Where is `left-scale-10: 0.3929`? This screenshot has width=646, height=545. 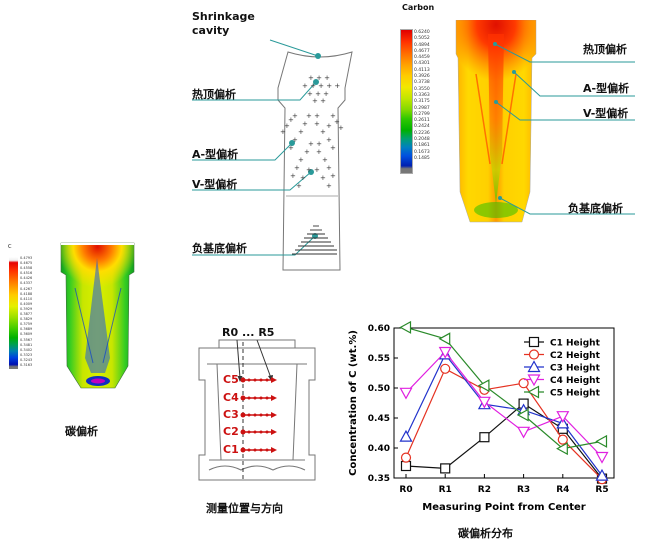 left-scale-10: 0.3929 is located at coordinates (26, 308).